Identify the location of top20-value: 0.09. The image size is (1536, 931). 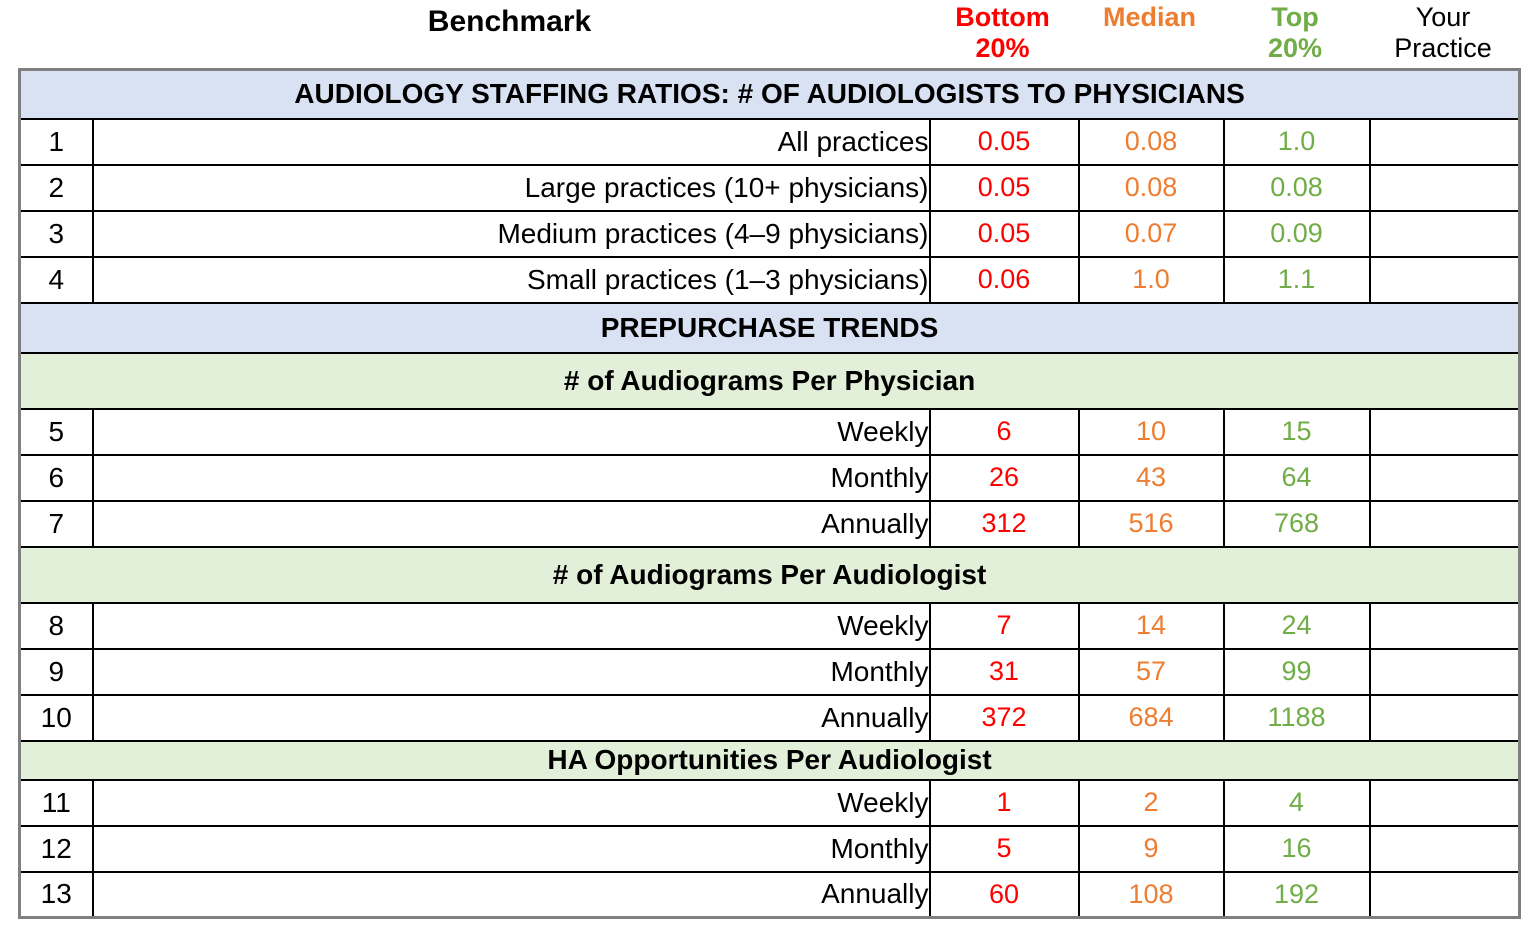
(1296, 233).